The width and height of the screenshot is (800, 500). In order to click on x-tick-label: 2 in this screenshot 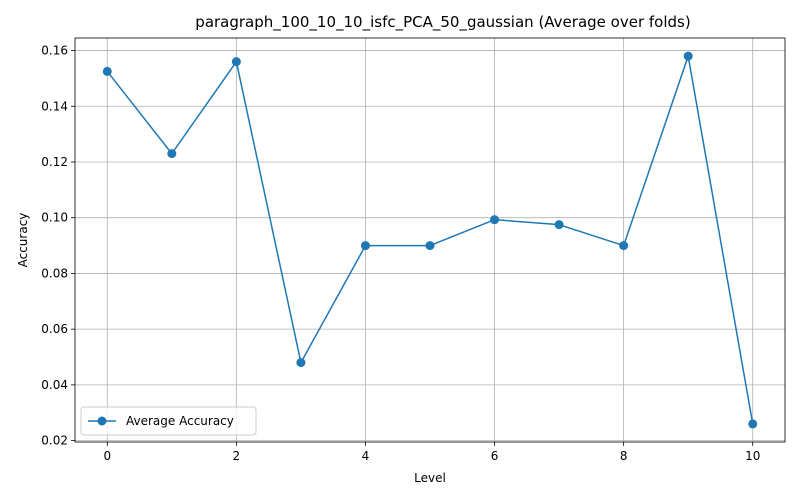, I will do `click(237, 456)`.